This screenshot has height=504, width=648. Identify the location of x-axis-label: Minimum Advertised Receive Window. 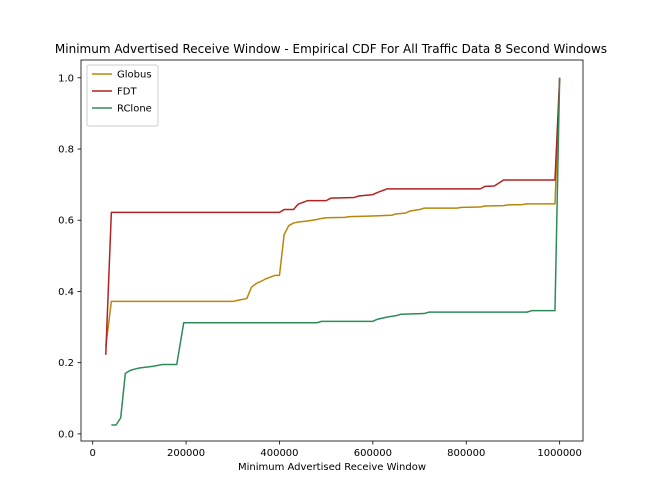
(332, 467).